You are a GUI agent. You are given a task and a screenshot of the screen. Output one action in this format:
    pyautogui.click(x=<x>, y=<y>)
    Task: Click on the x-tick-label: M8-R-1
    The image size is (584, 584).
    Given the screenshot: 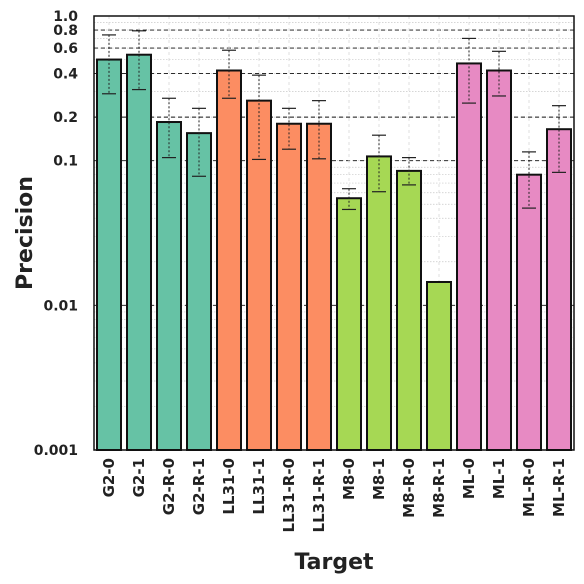 What is the action you would take?
    pyautogui.click(x=439, y=488)
    